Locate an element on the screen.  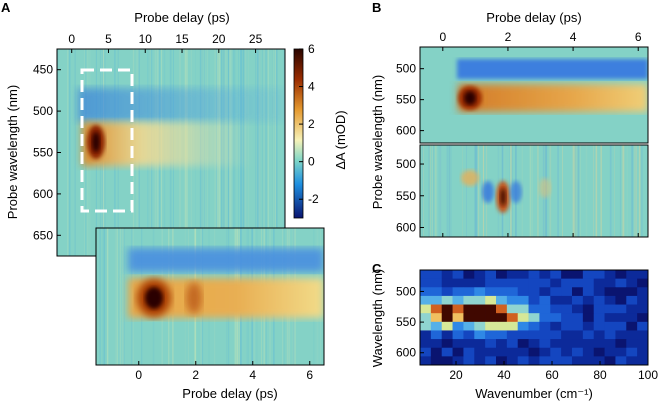
inset-x-tick-label: 4 is located at coordinates (252, 375).